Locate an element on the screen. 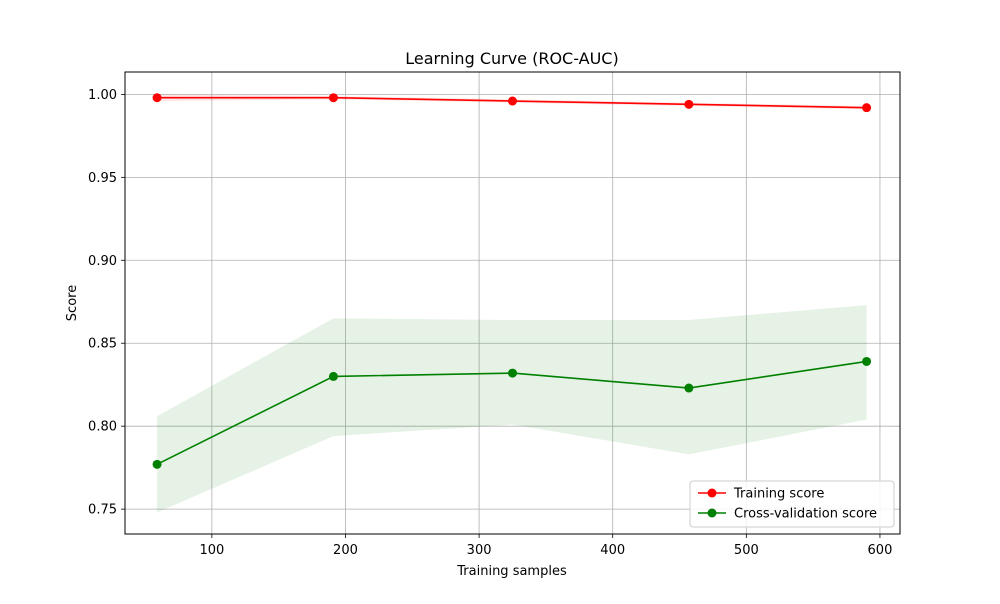 This screenshot has height=604, width=1000. y-tick-label: 0.80 is located at coordinates (102, 427).